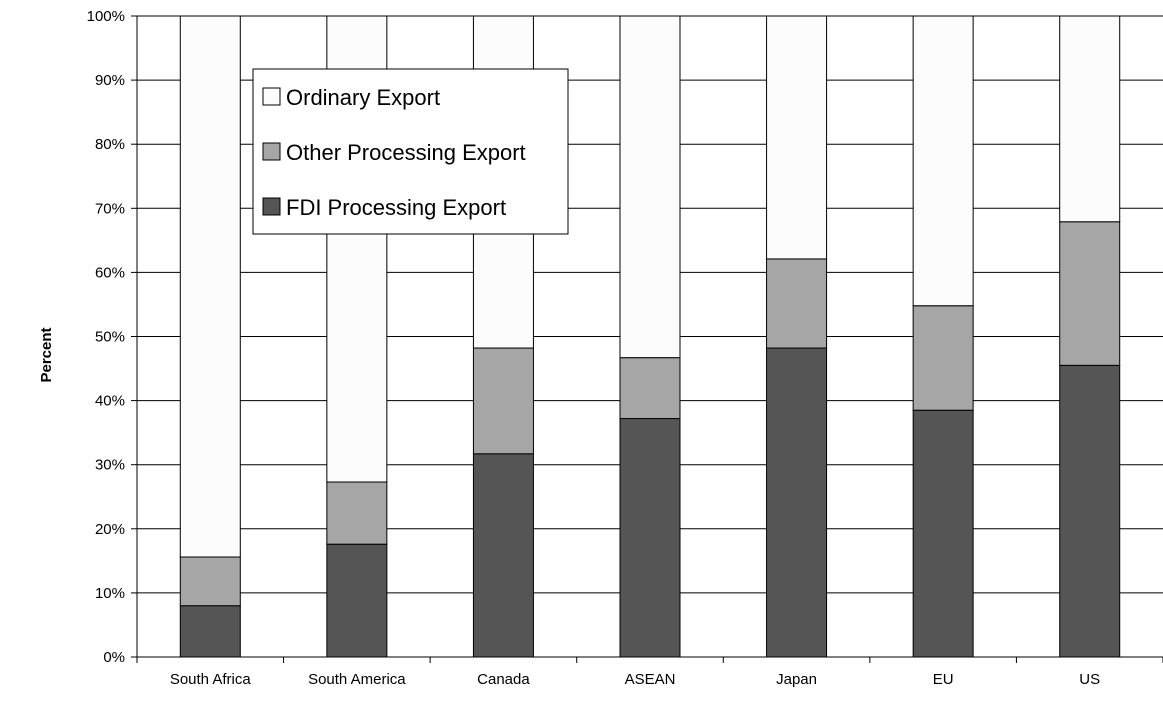  I want to click on y-tick-label: 90%, so click(110, 80).